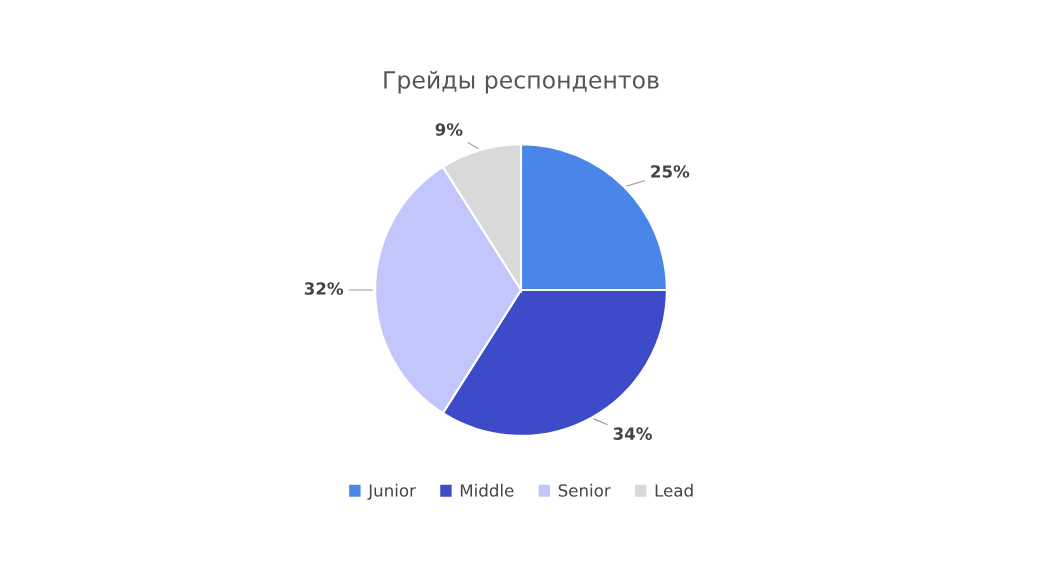 Image resolution: width=1044 pixels, height=580 pixels. What do you see at coordinates (487, 490) in the screenshot?
I see `legend-label: Middle` at bounding box center [487, 490].